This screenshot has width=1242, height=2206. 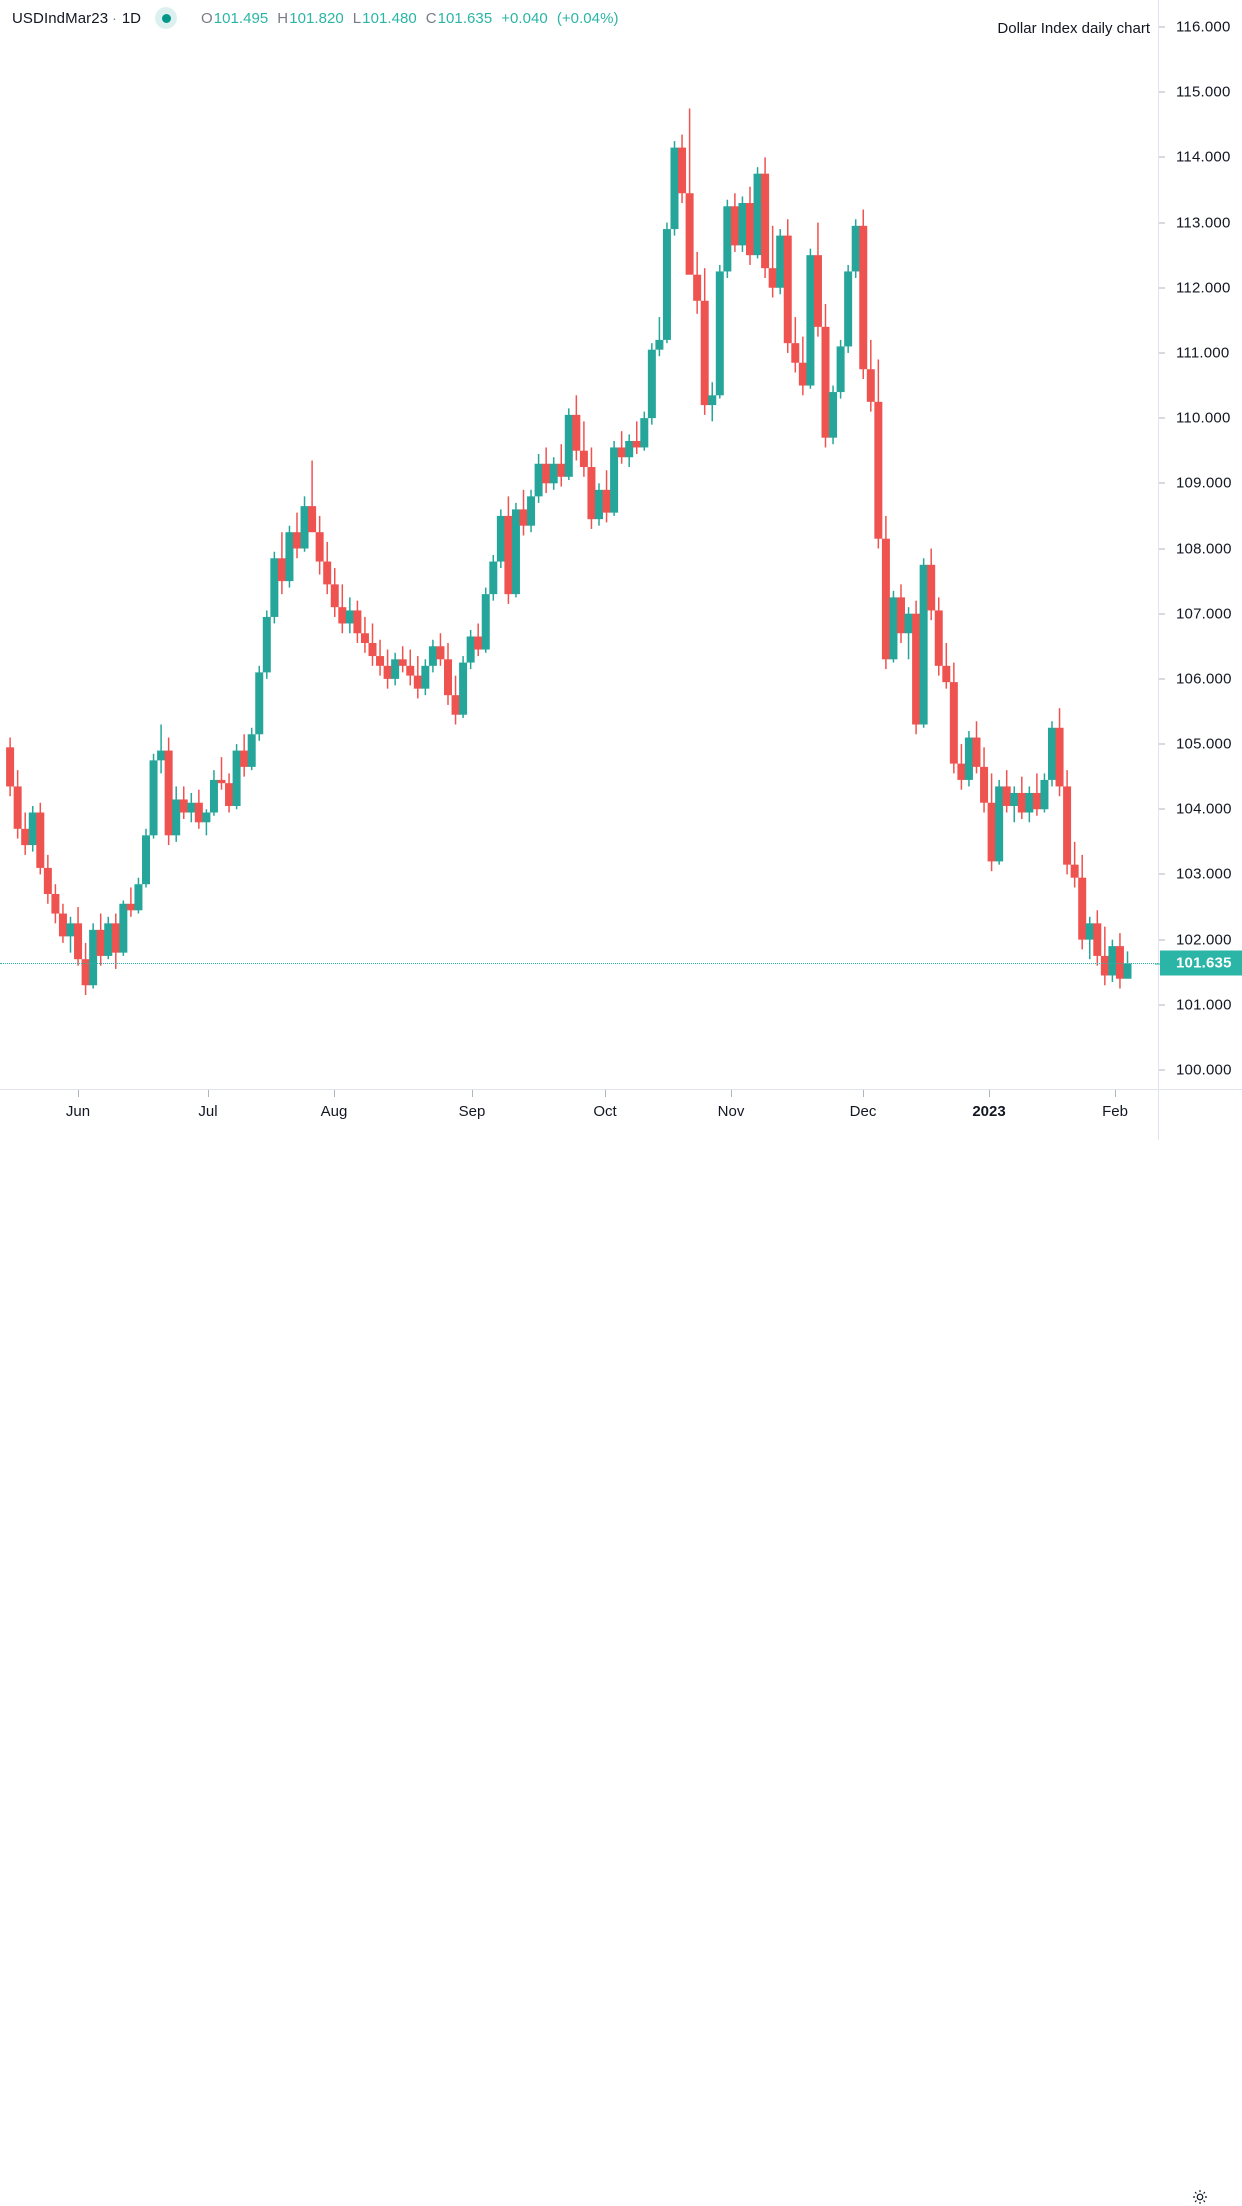 I want to click on series-dot-icon, so click(x=166, y=18).